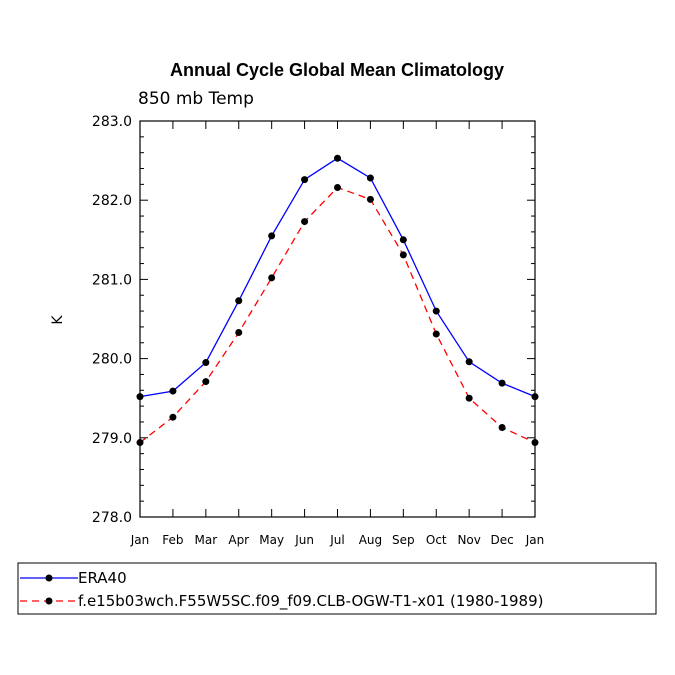  Describe the element at coordinates (468, 540) in the screenshot. I see `x-tick-label: Nov` at that location.